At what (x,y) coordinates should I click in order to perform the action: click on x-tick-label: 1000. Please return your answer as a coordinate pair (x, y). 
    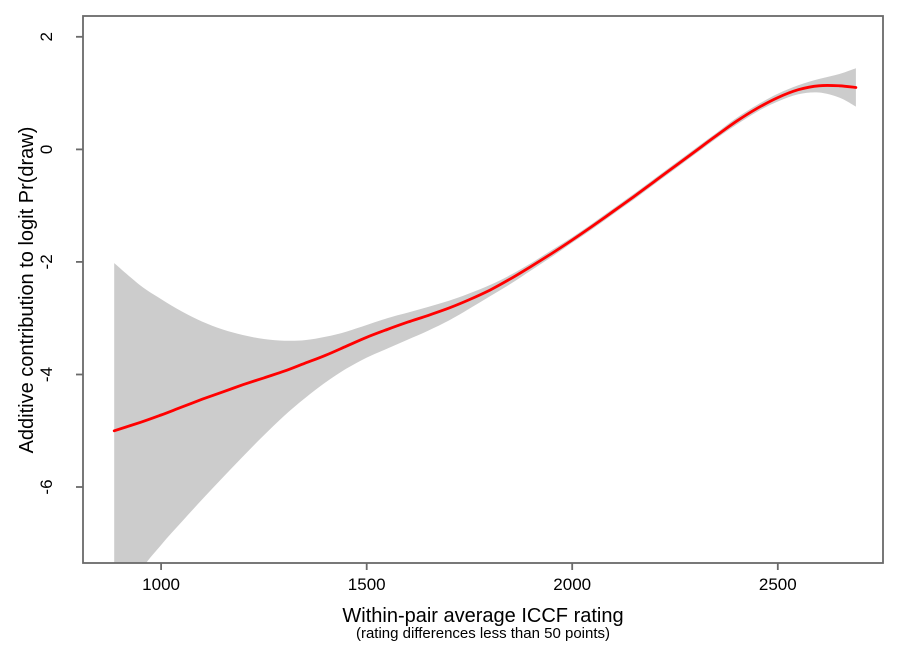
    Looking at the image, I should click on (161, 584).